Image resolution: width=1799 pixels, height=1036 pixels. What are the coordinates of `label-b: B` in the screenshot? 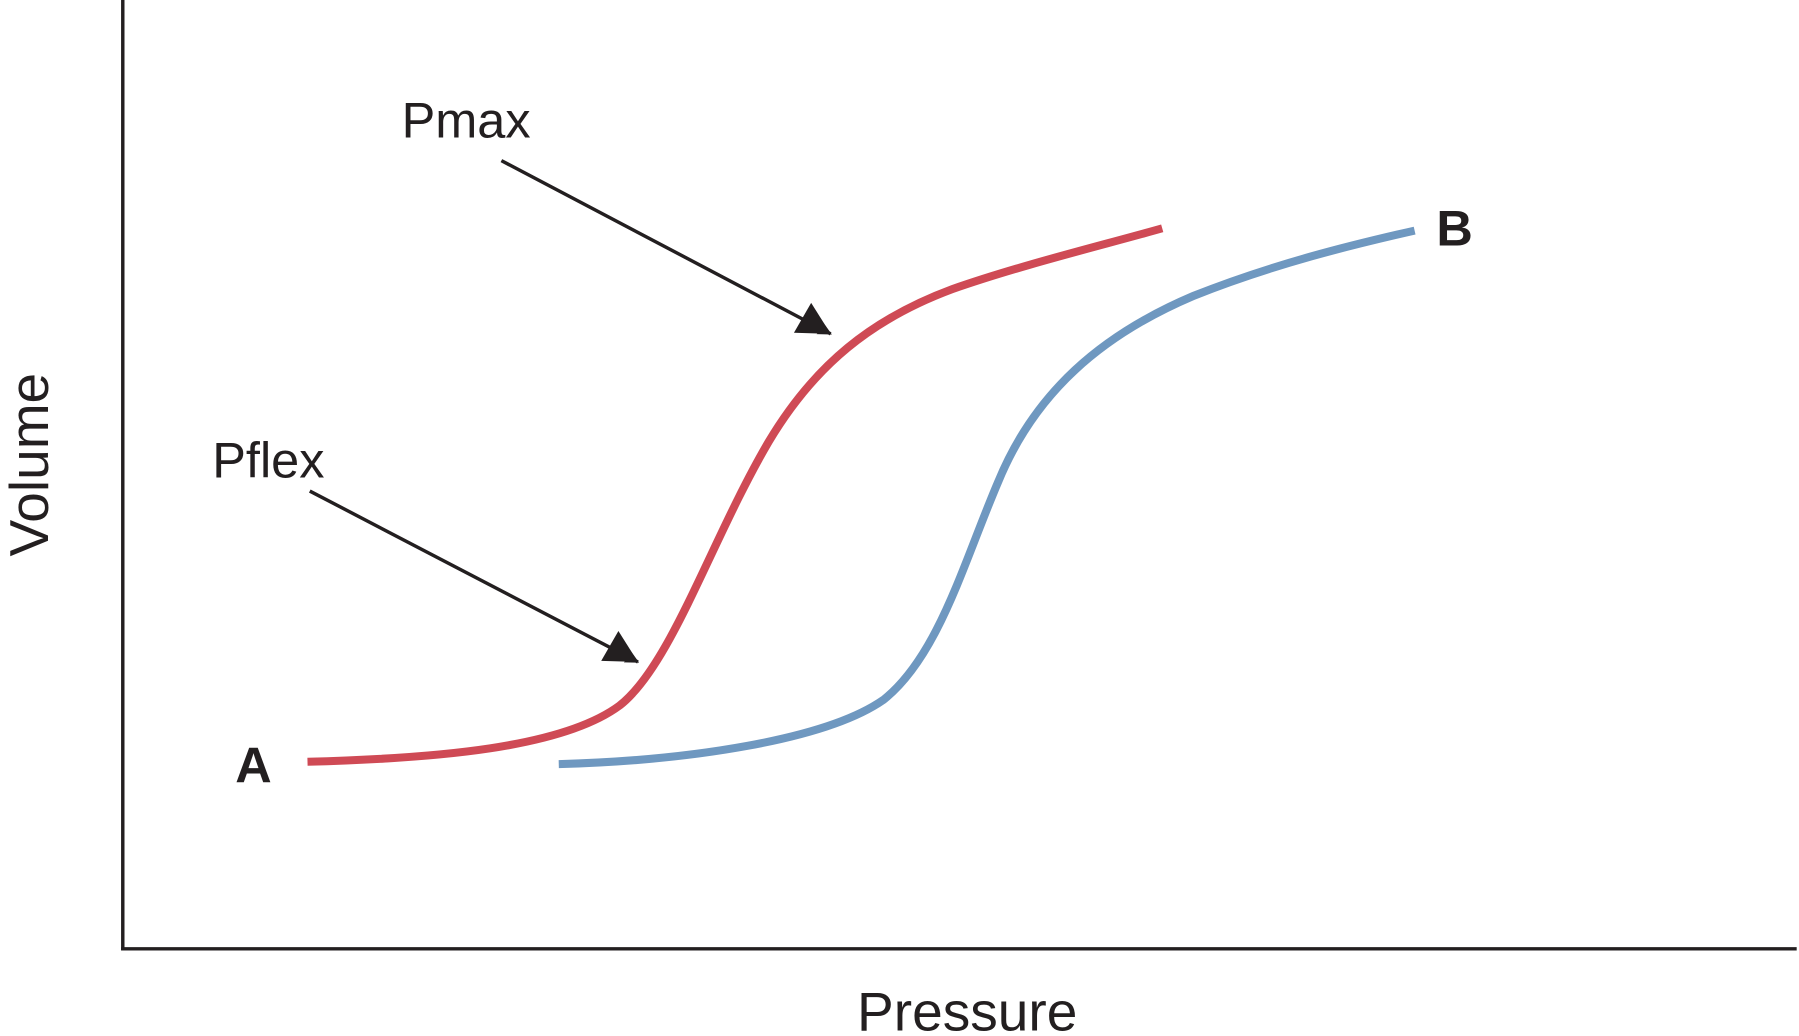 It's located at (1454, 228).